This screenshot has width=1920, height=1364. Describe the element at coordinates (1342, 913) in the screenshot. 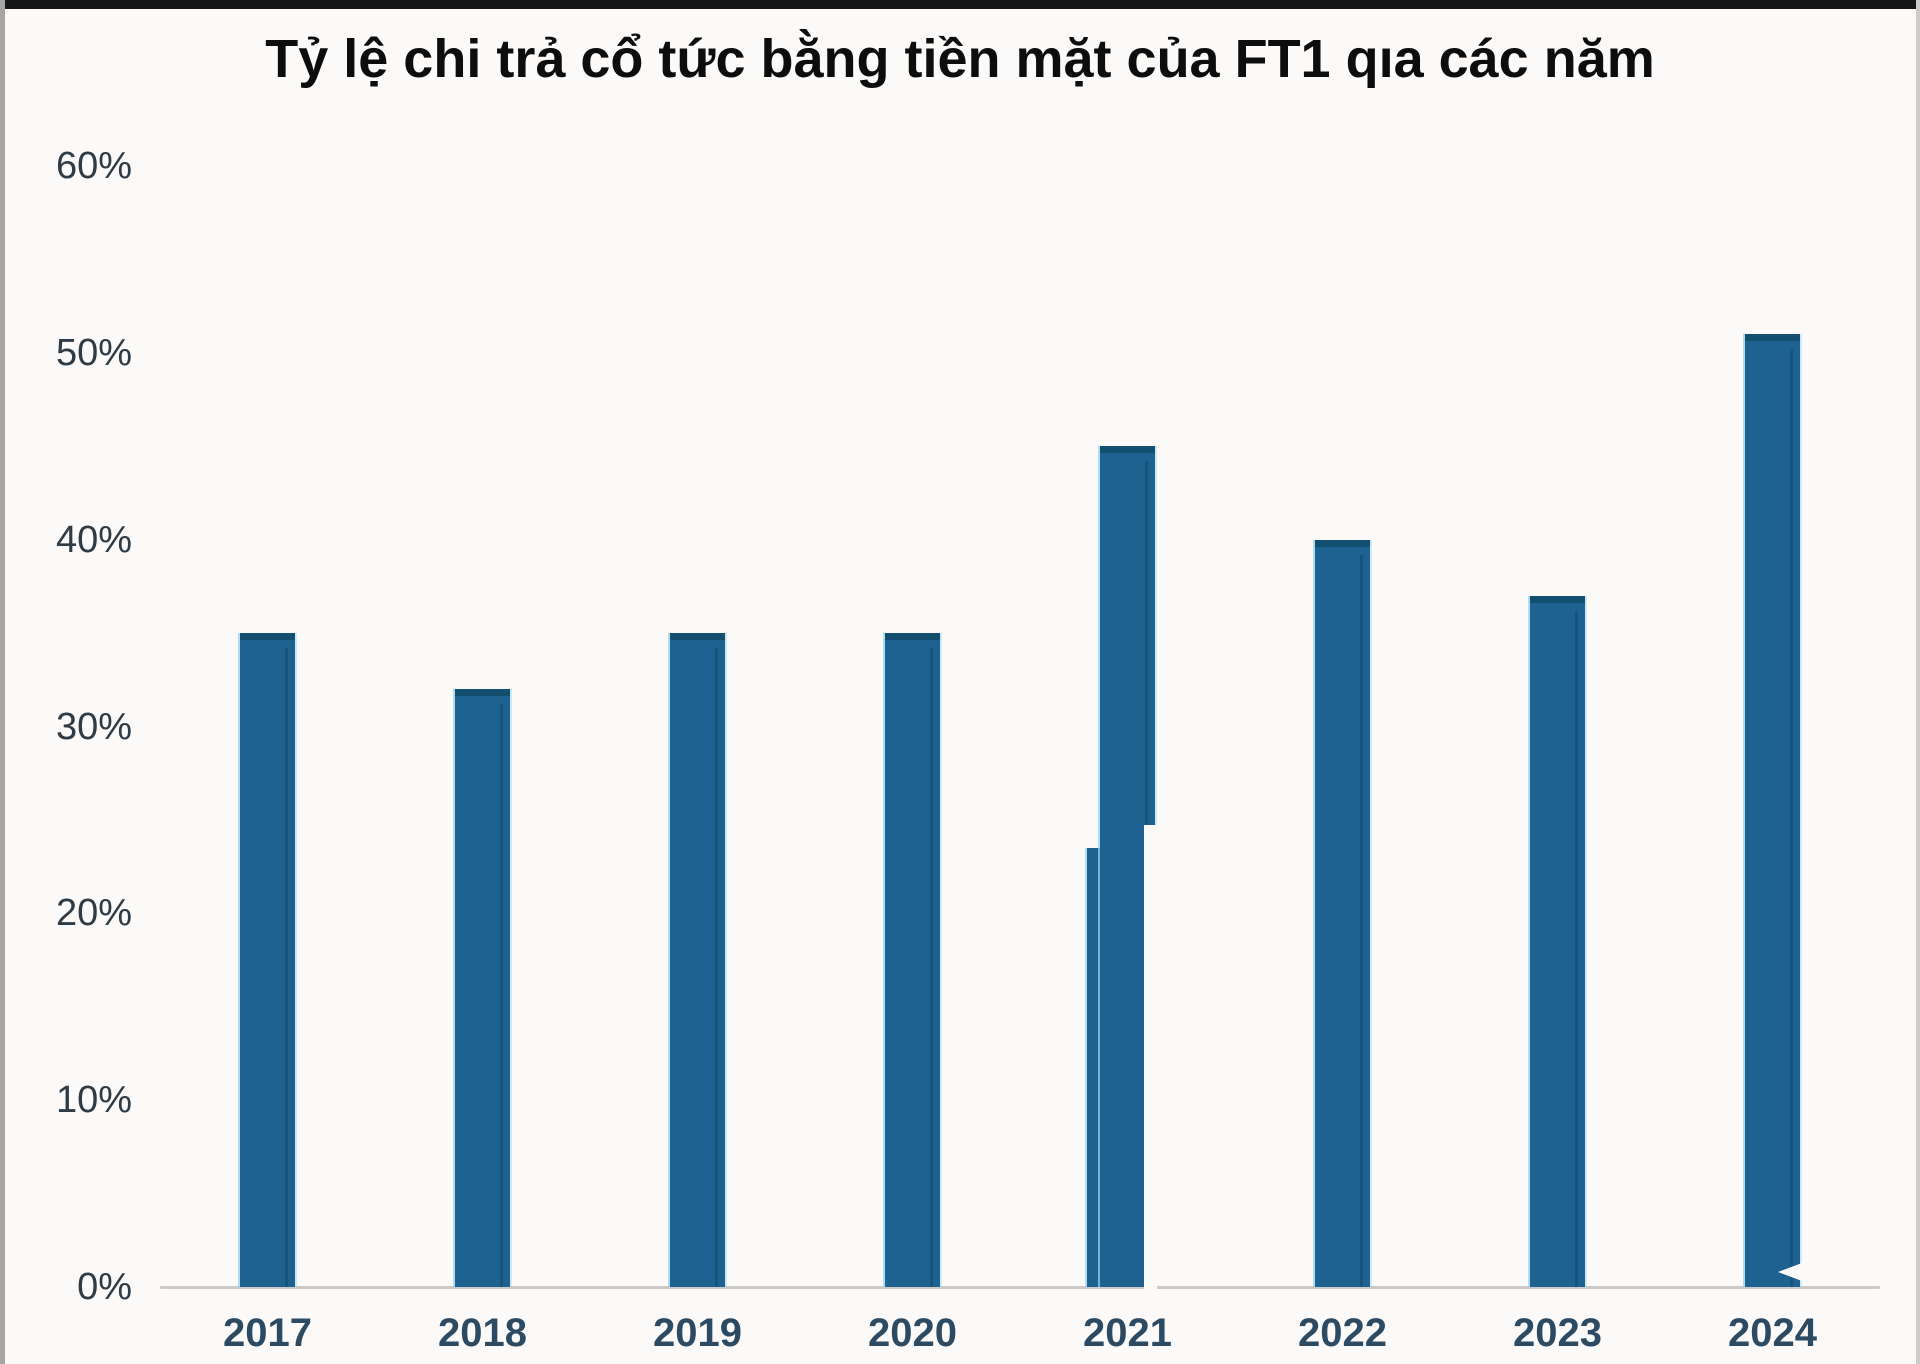

I see `bar-2022` at that location.